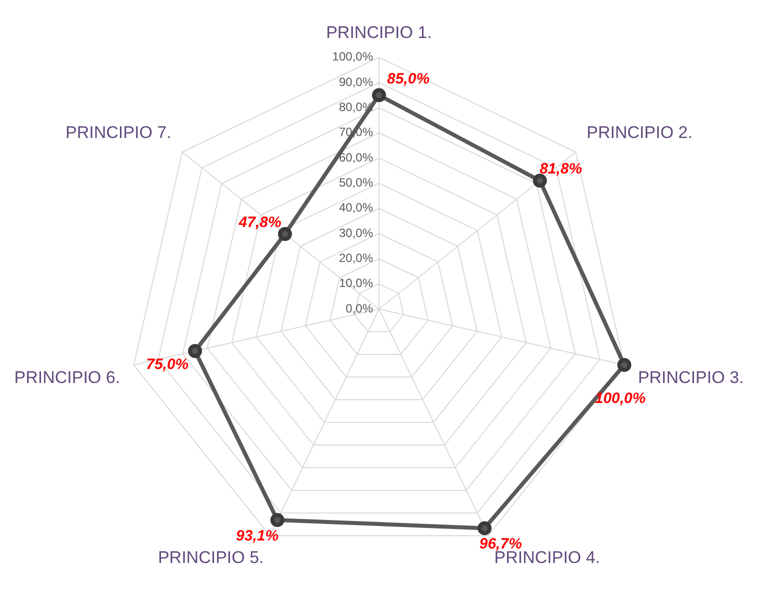  Describe the element at coordinates (353, 57) in the screenshot. I see `y-tick-label: 100,0%` at that location.